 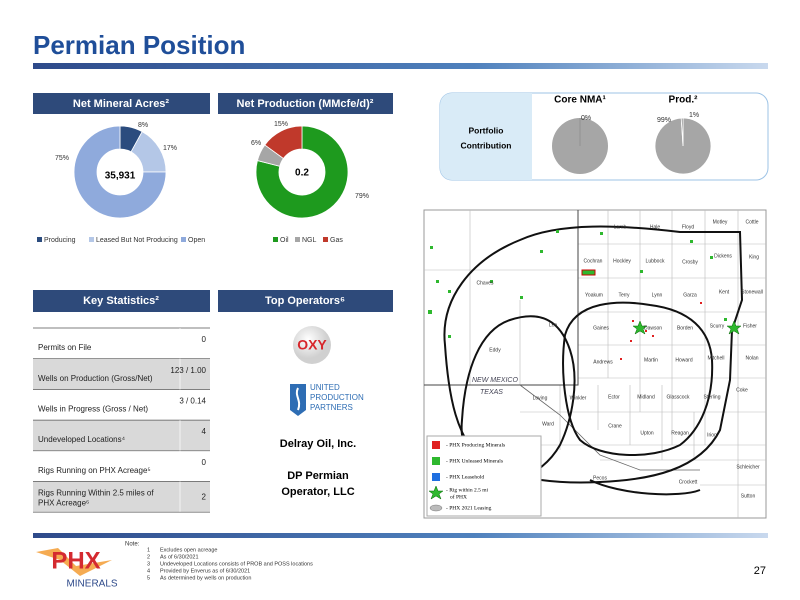 I want to click on state-label: TEXAS, so click(x=491, y=392).